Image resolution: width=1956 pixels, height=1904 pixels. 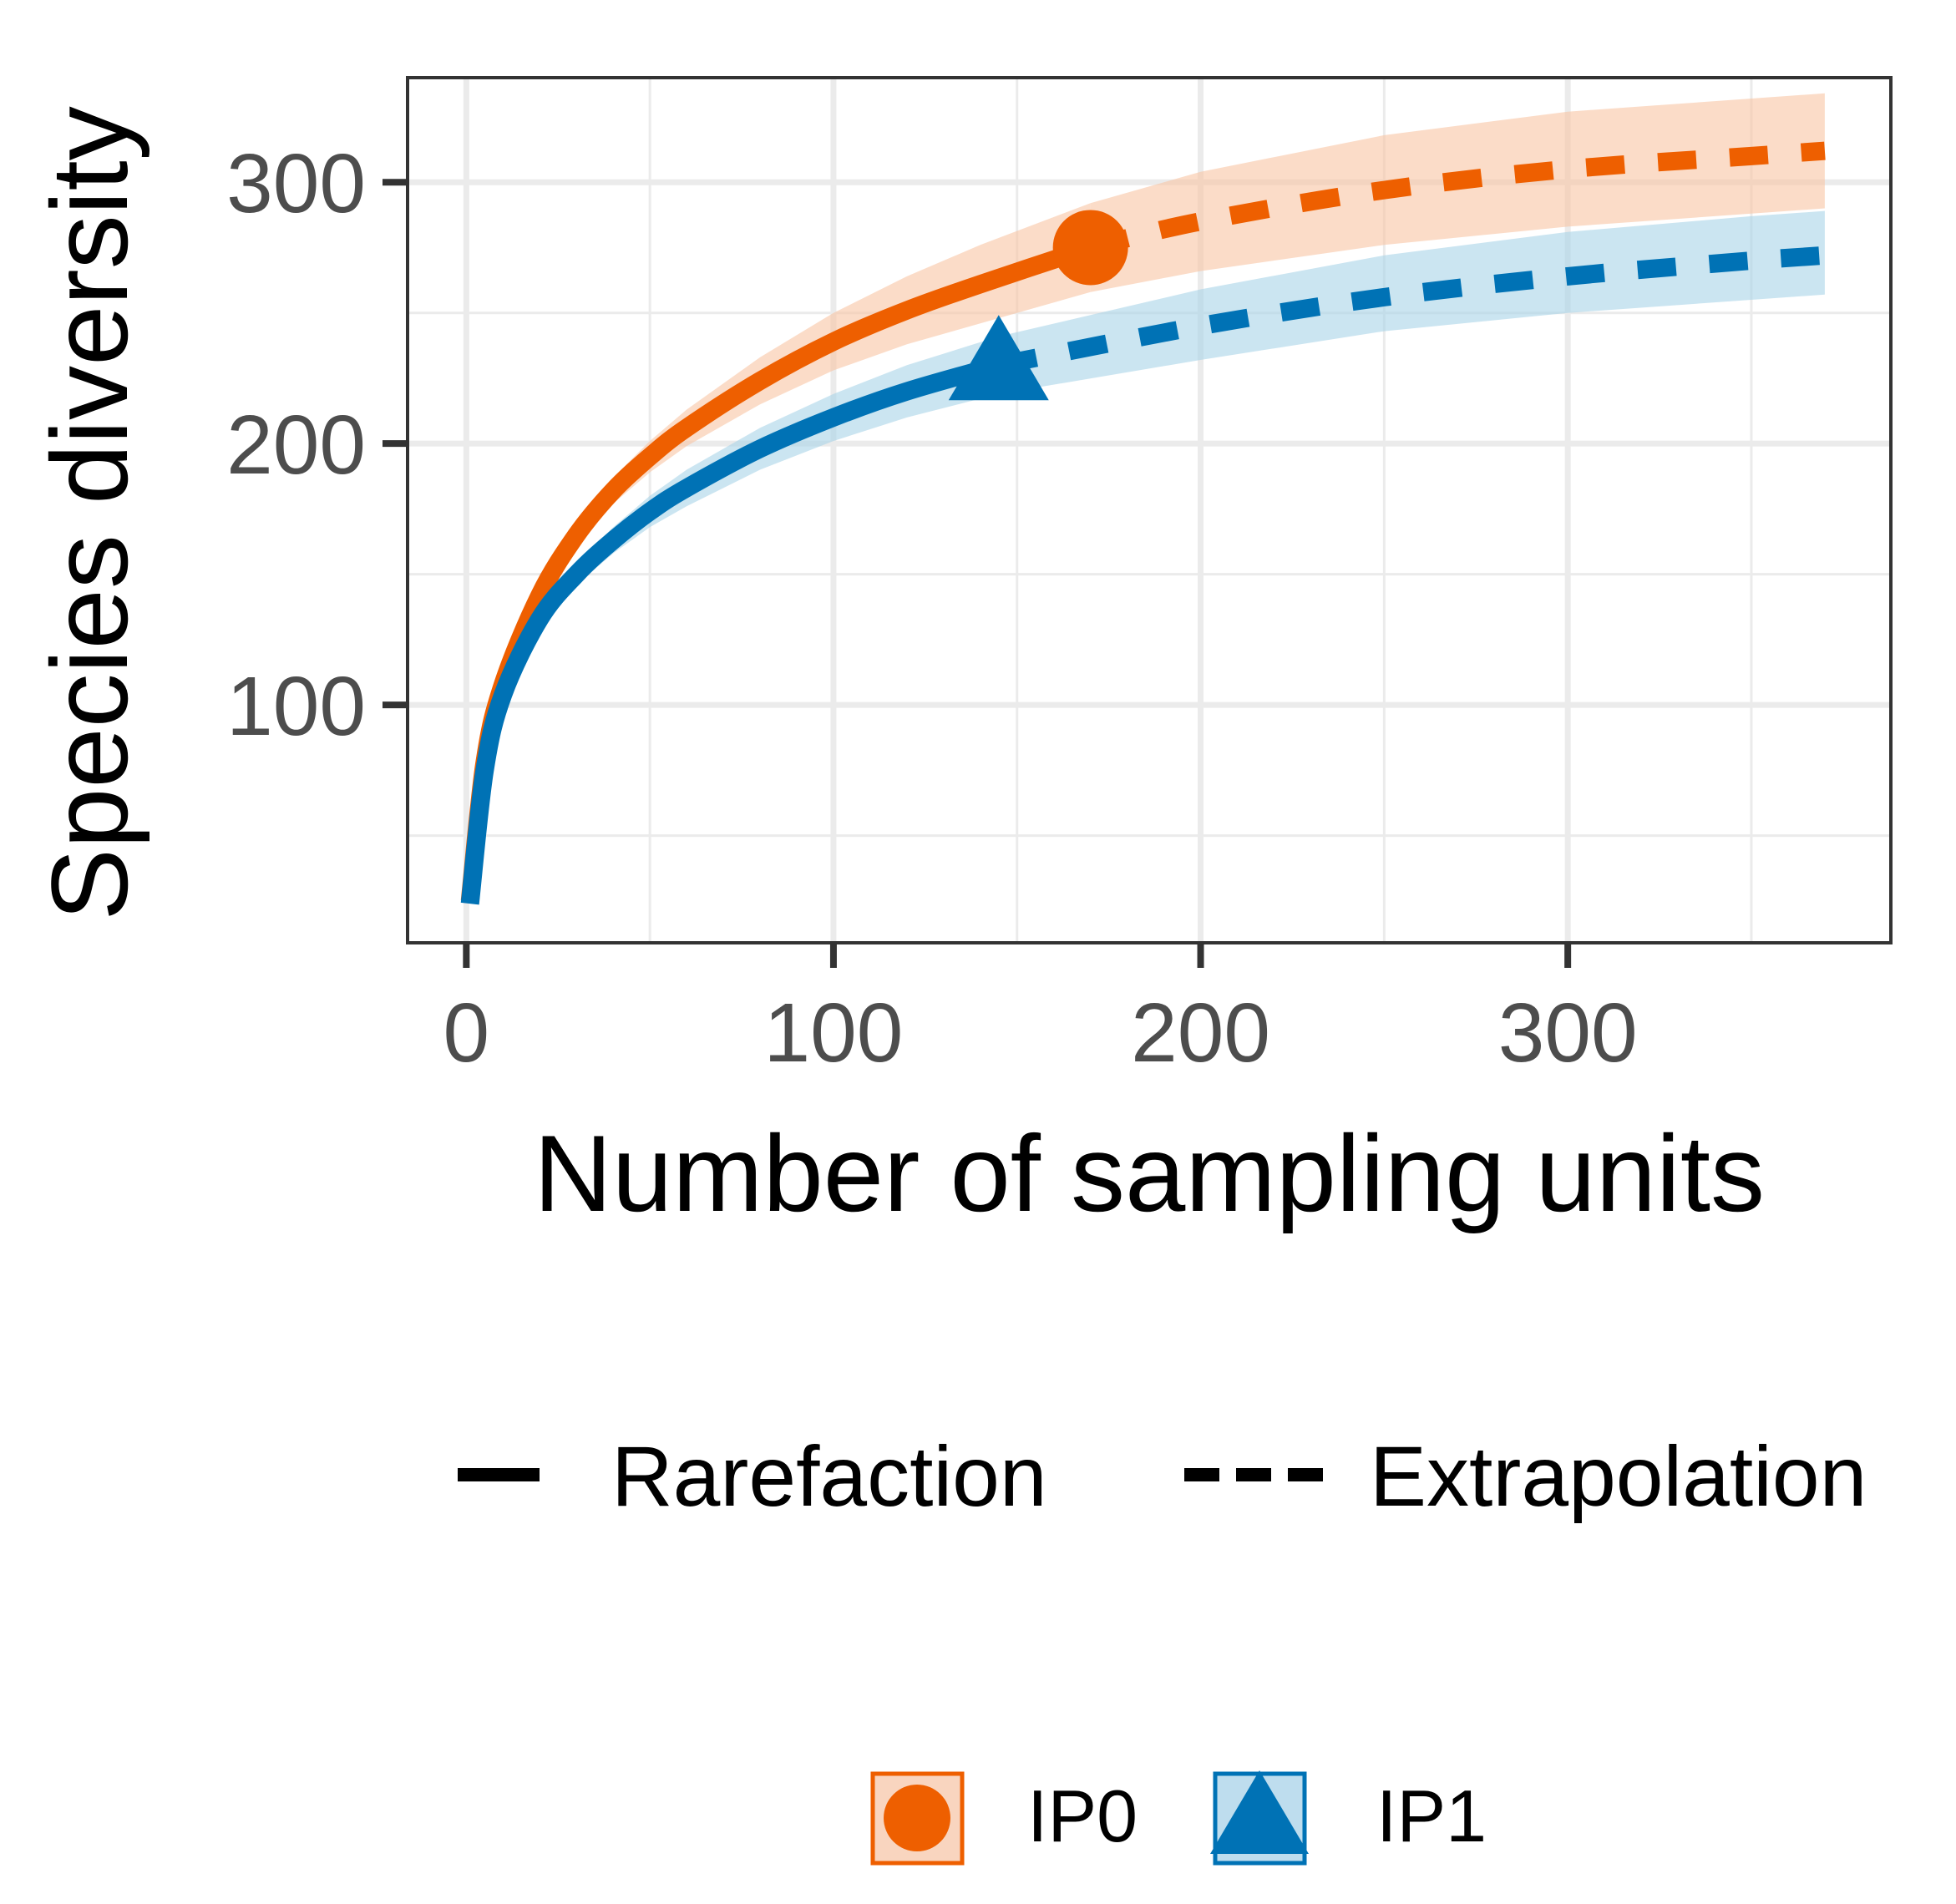 What do you see at coordinates (829, 1477) in the screenshot?
I see `legend-rarefaction-label: Rarefaction` at bounding box center [829, 1477].